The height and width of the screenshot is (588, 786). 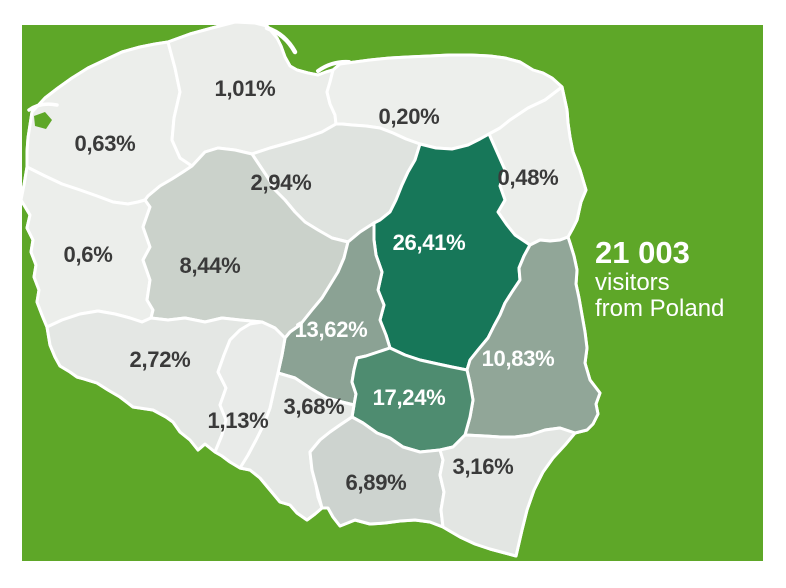 I want to click on visitor-count: 21 003, so click(x=642, y=252).